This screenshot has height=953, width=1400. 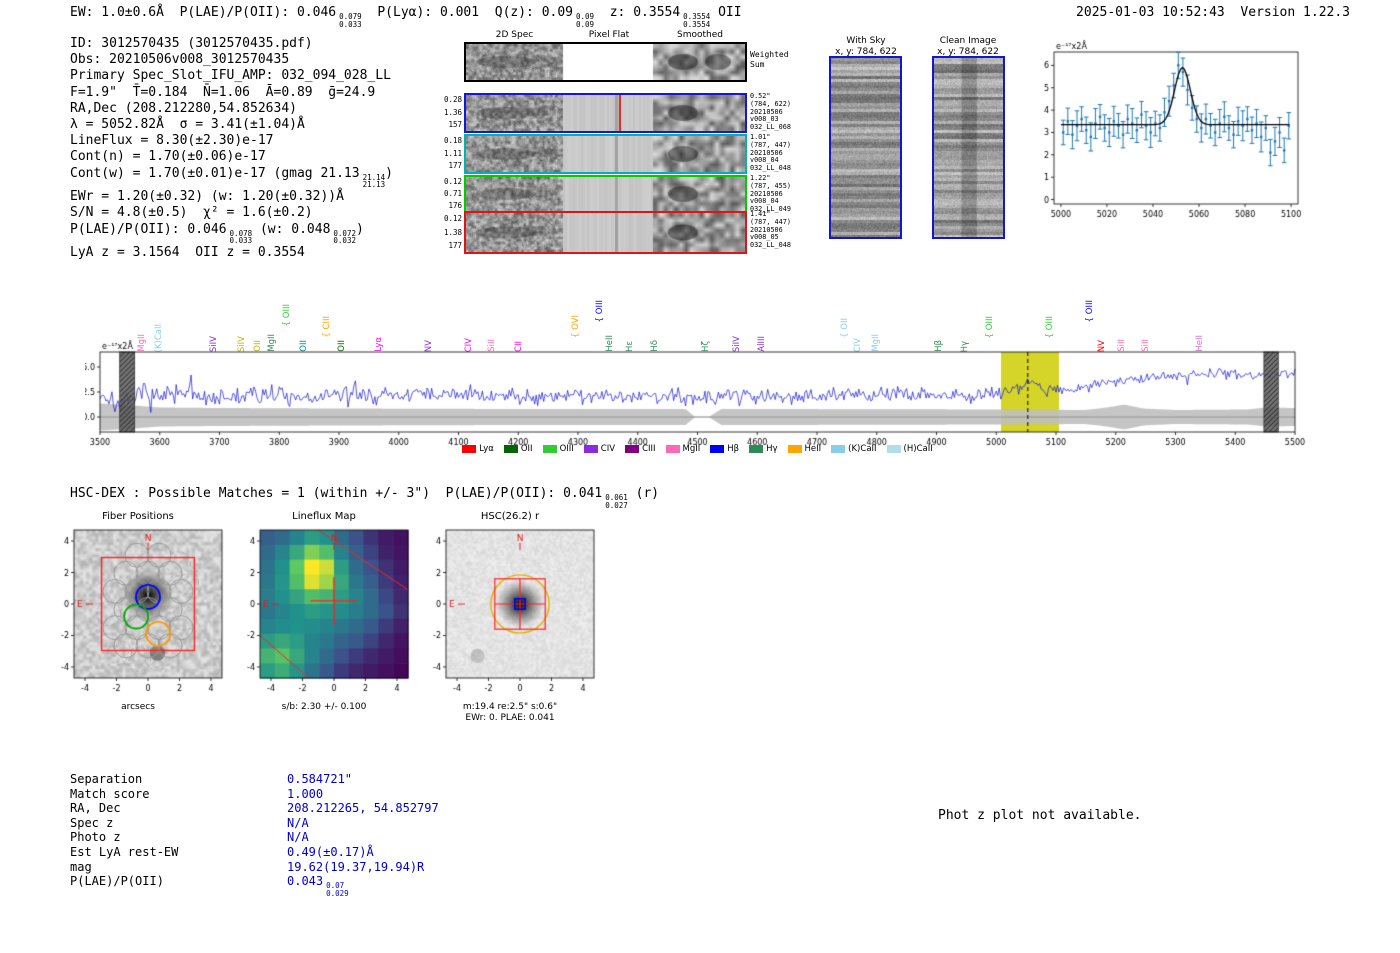 I want to click on match-table-value: 0.584721", so click(x=319, y=779).